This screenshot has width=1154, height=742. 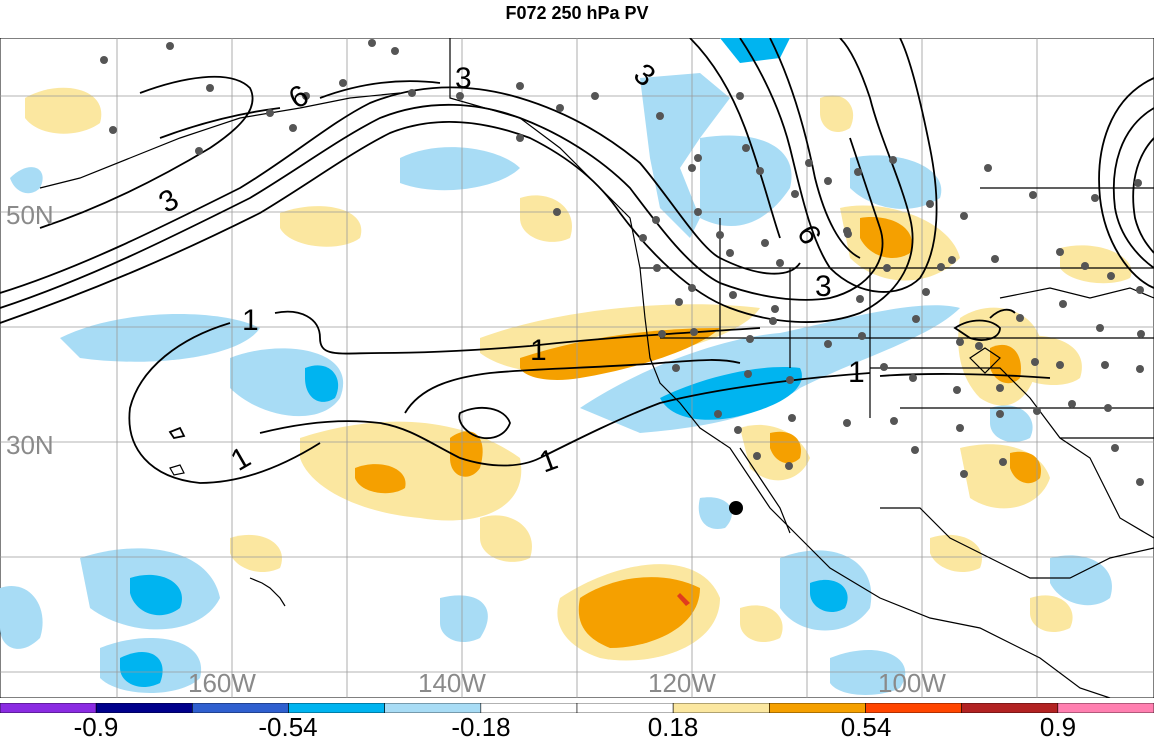 I want to click on marked-point, so click(x=736, y=508).